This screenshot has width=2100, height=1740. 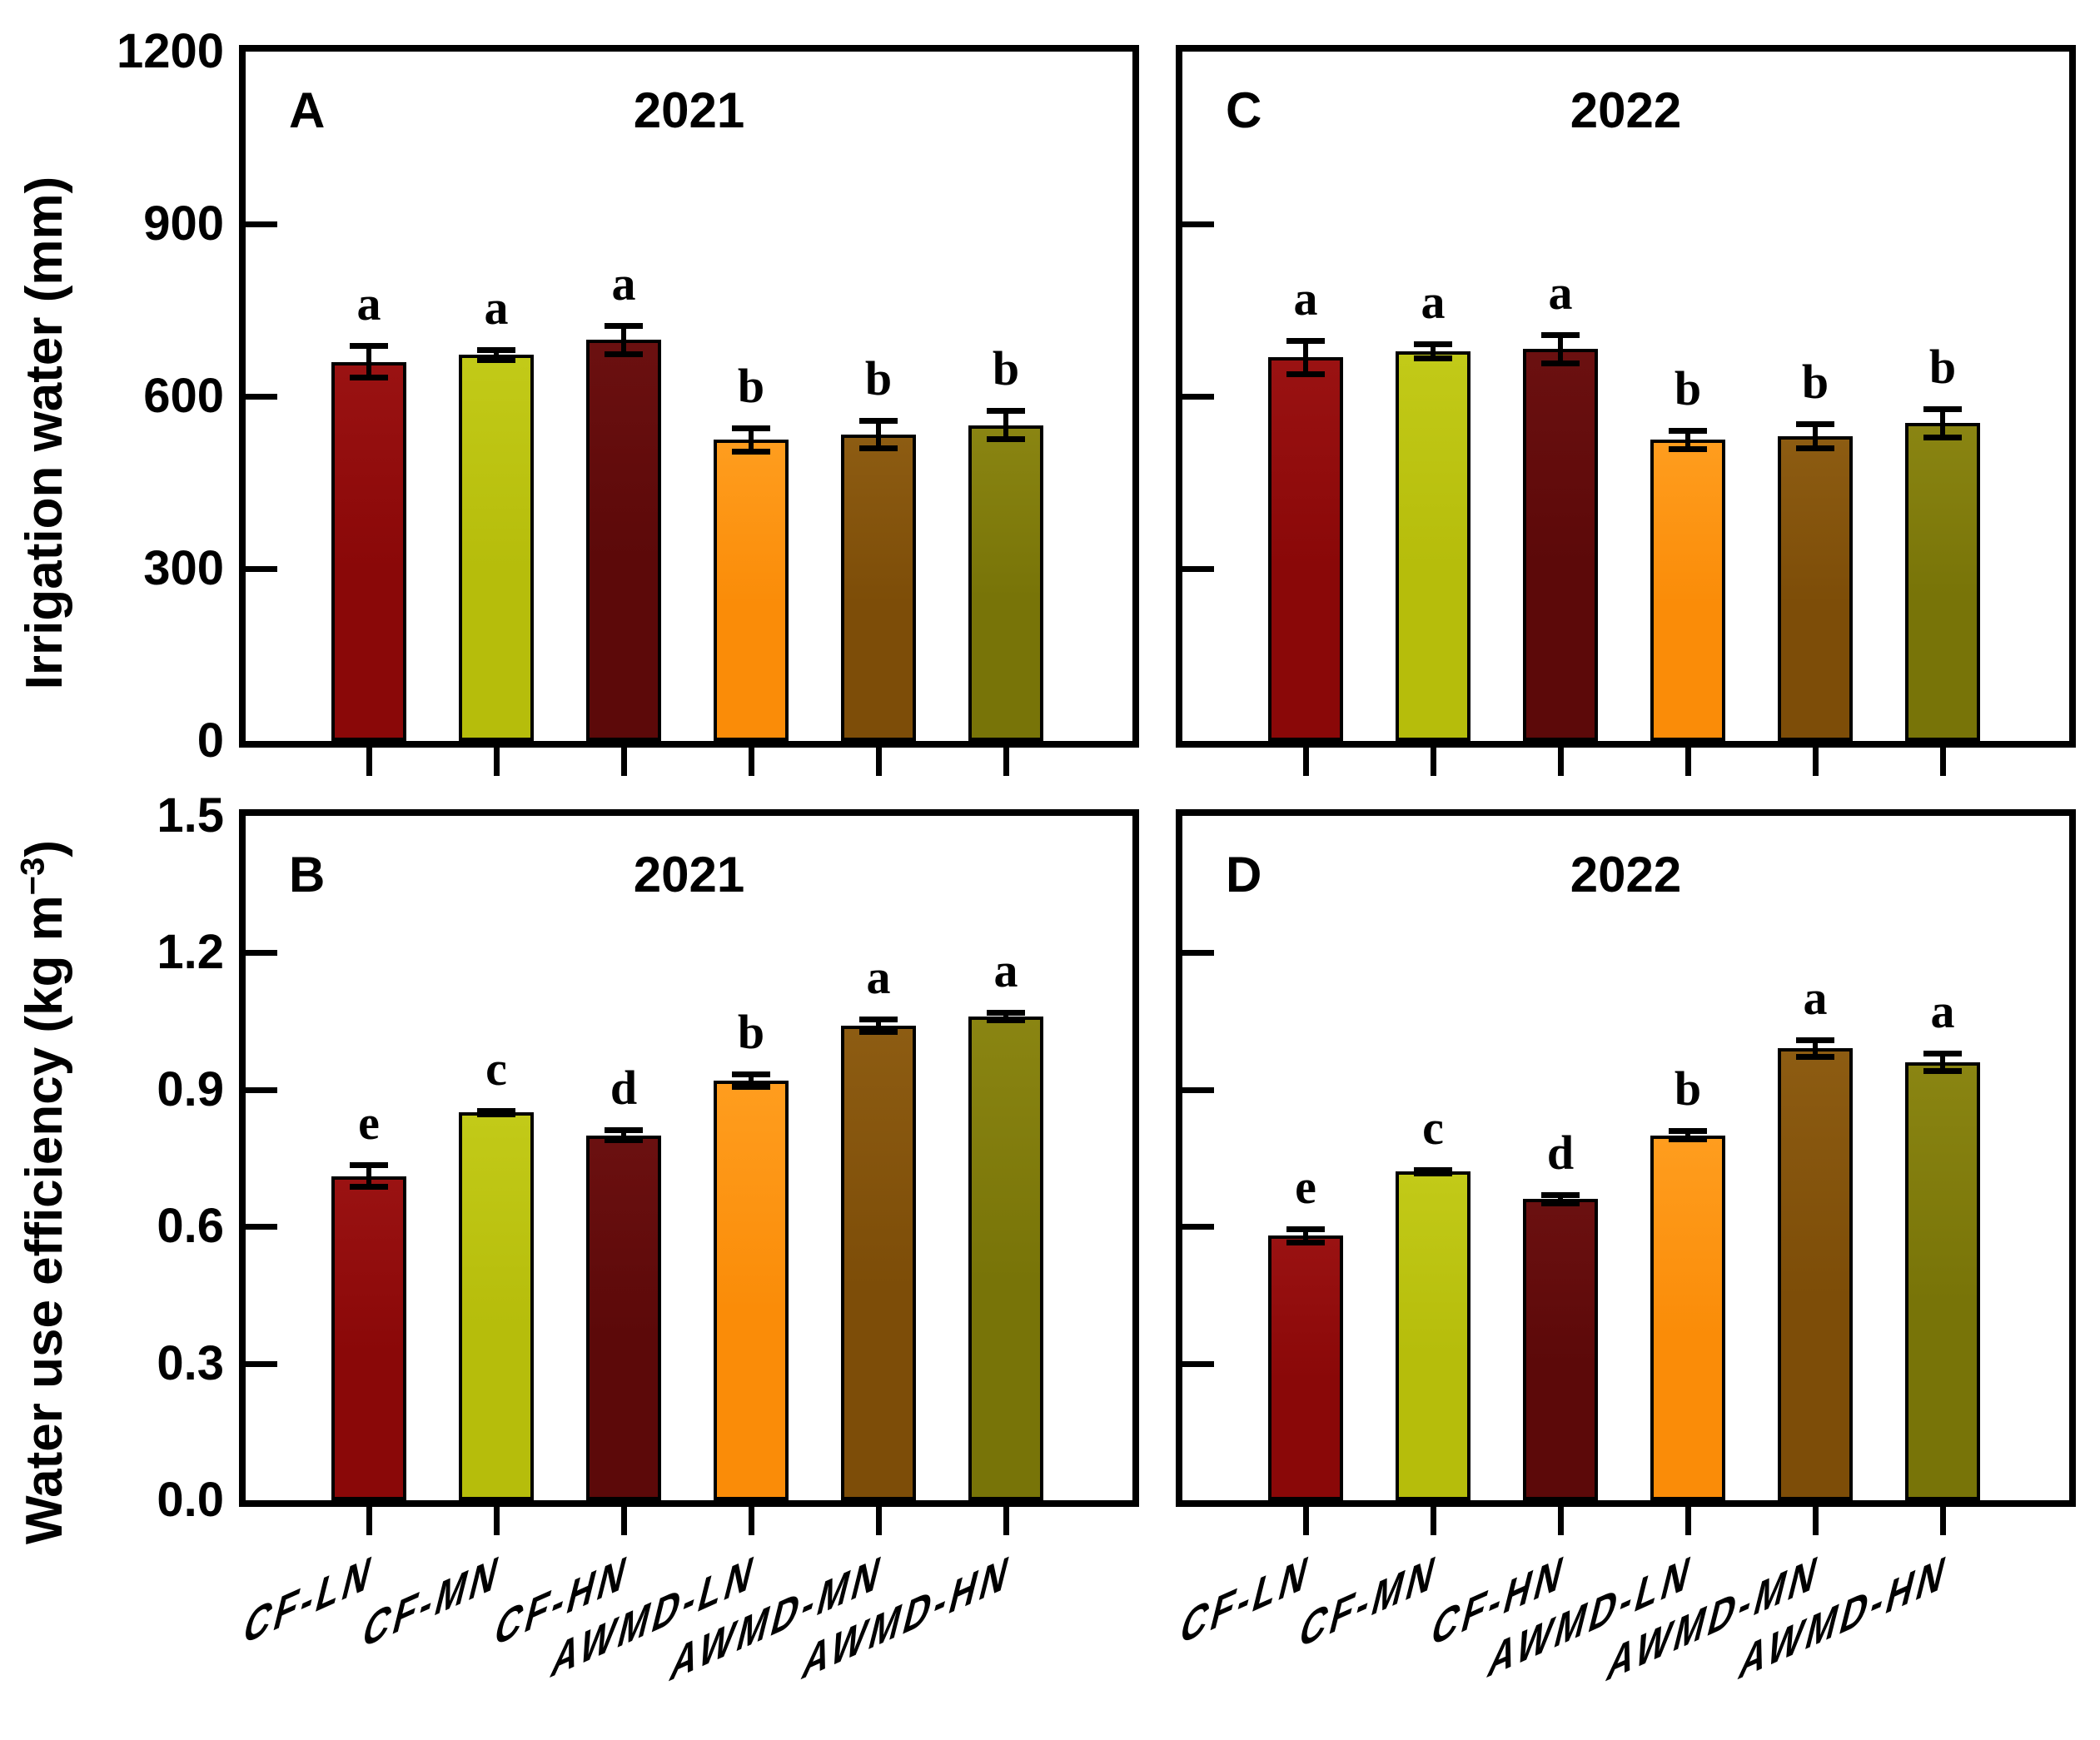 What do you see at coordinates (1687, 1317) in the screenshot?
I see `bar-D-AWMD-LN` at bounding box center [1687, 1317].